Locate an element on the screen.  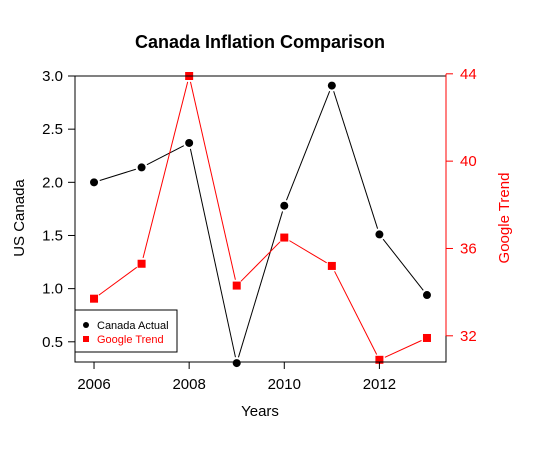
left-y-tick-label: 1.0 is located at coordinates (52, 289).